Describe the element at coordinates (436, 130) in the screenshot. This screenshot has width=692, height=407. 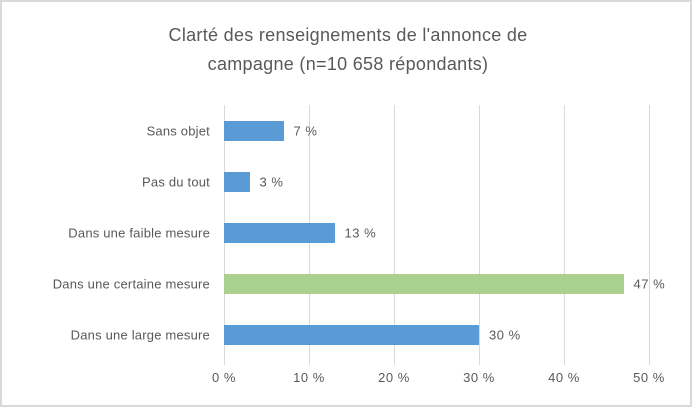
I see `bar-row: 7 %` at that location.